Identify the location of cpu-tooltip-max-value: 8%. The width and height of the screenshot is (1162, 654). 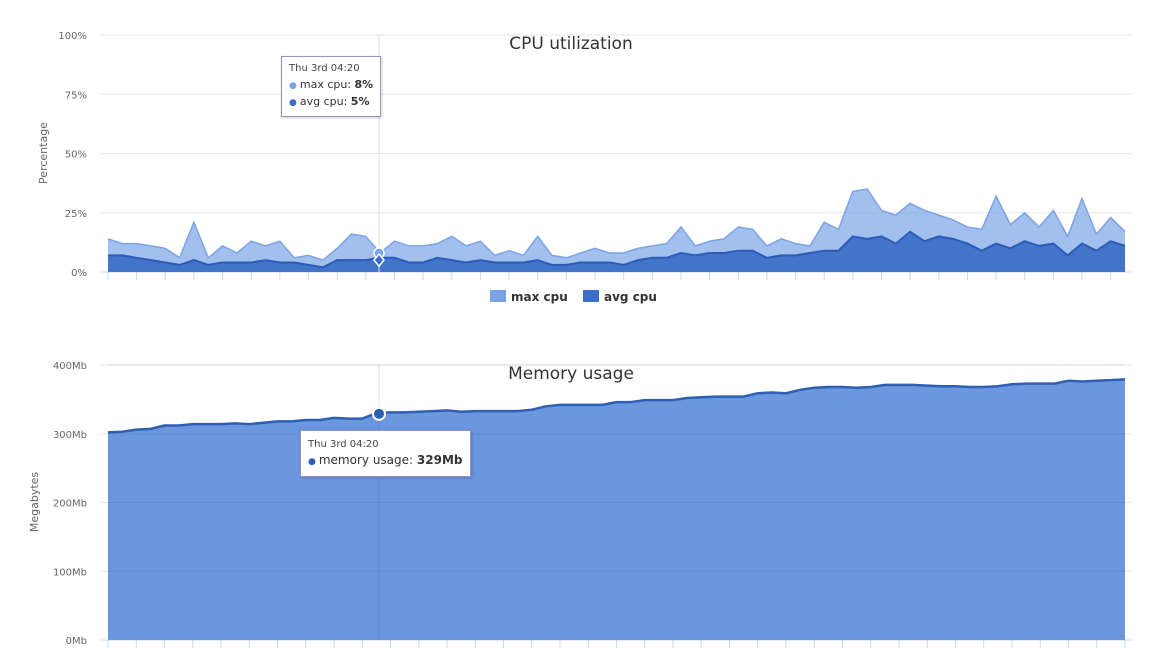
(364, 84).